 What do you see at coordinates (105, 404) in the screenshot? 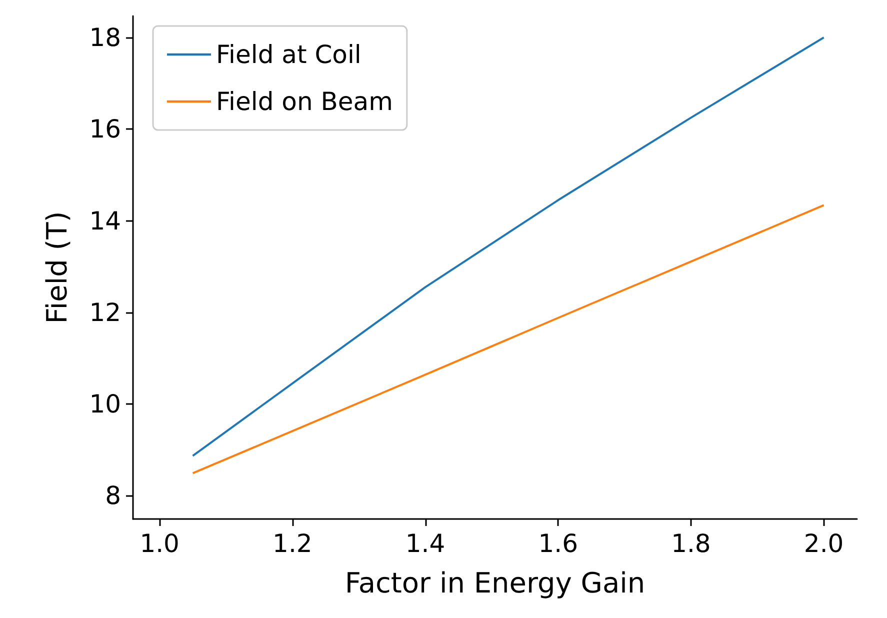
I see `y-tick-label: 10` at bounding box center [105, 404].